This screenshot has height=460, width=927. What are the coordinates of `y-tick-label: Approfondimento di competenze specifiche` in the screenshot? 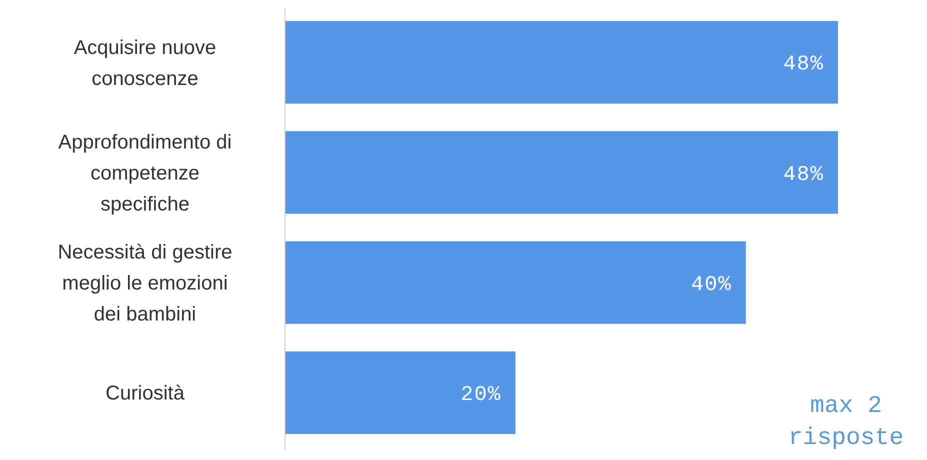 It's located at (145, 173).